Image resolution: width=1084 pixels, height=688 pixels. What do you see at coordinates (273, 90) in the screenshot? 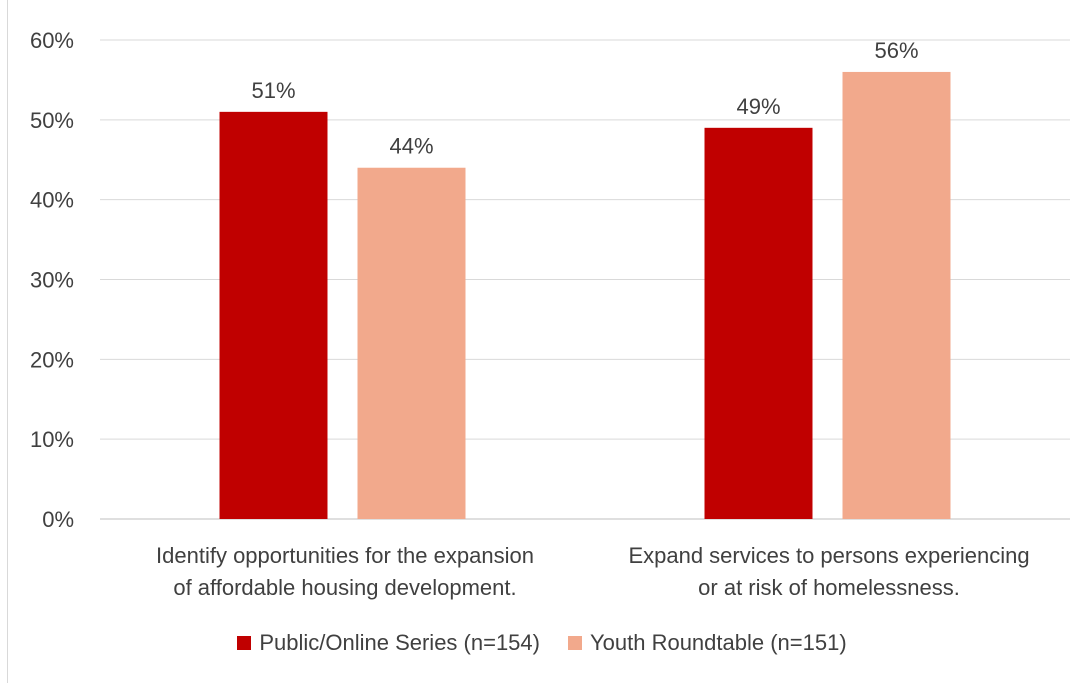
I see `data-label: 51%` at bounding box center [273, 90].